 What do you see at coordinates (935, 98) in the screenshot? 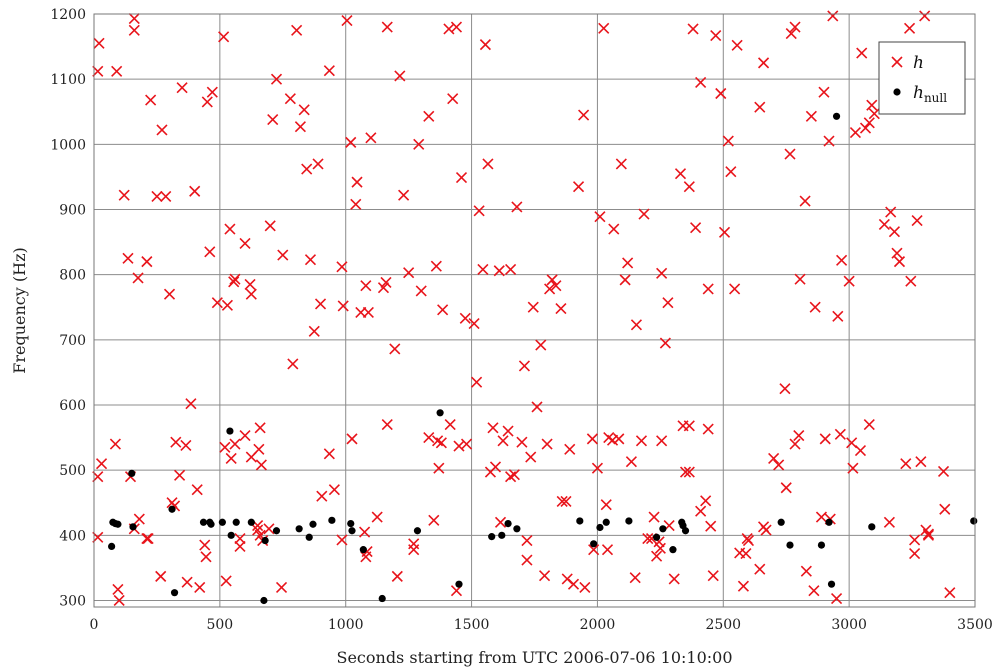
I see `legend-label-subscript: null` at bounding box center [935, 98].